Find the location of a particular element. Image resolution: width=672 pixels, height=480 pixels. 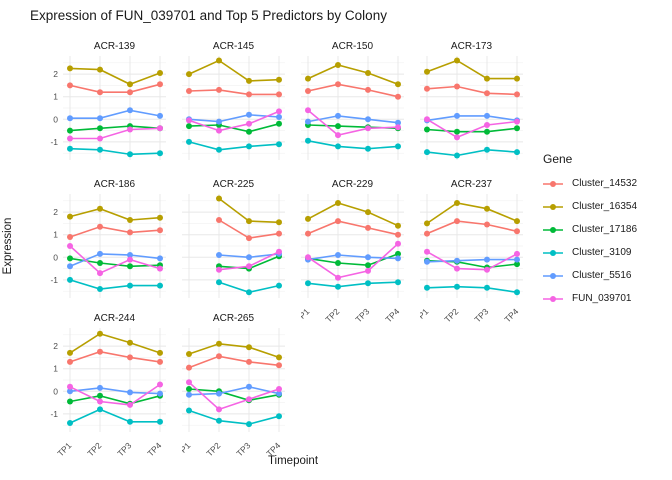

legend-entry-label: Cluster_14532 is located at coordinates (605, 183).